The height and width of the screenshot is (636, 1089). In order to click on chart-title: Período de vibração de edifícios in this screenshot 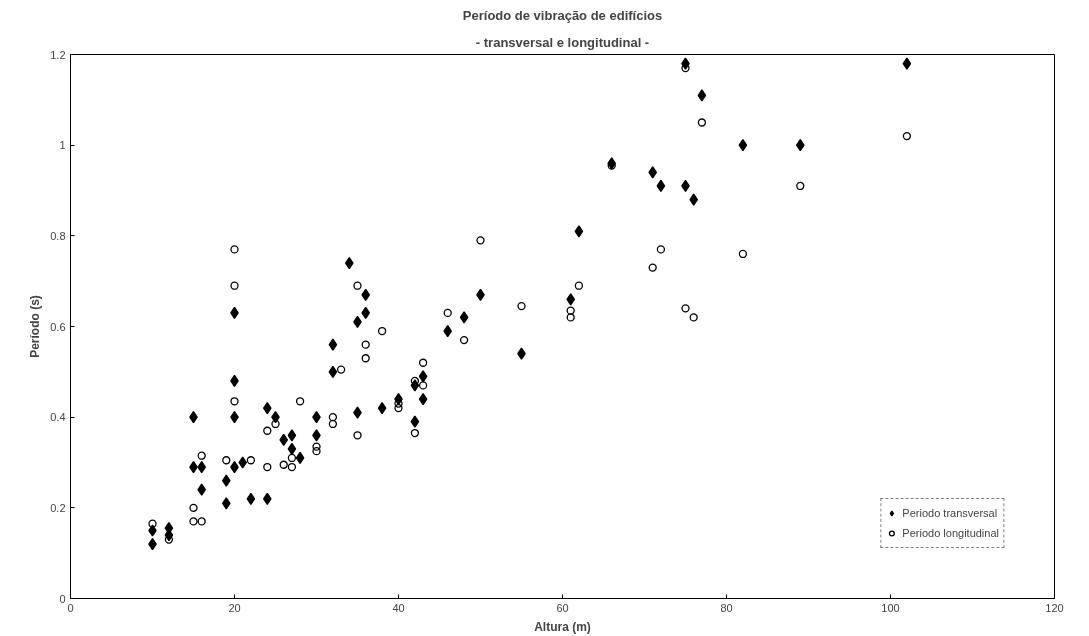, I will do `click(562, 15)`.